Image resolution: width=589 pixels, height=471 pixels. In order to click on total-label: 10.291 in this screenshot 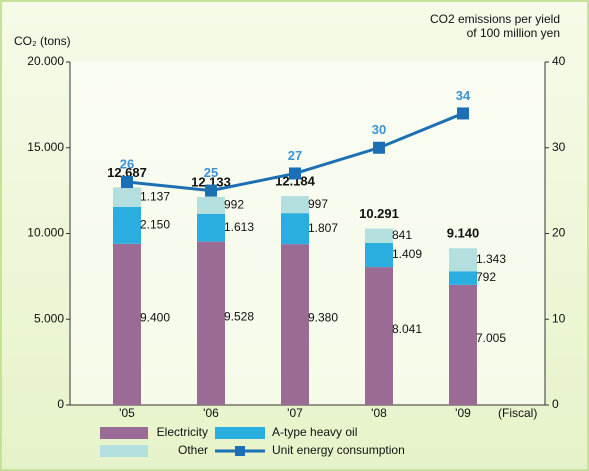, I will do `click(379, 213)`.